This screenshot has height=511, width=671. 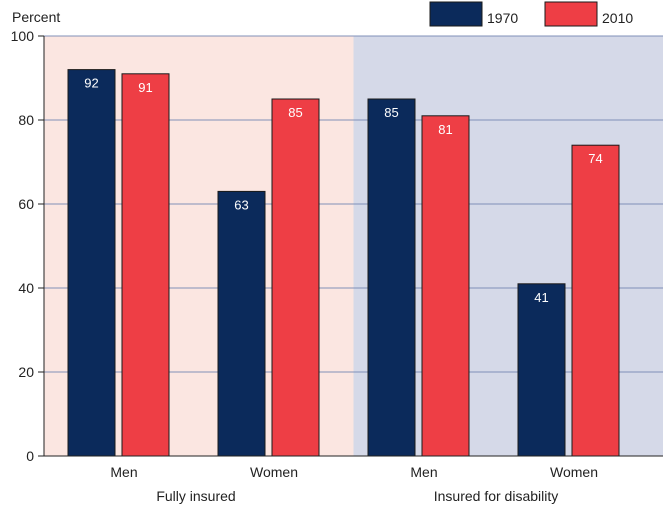 What do you see at coordinates (617, 18) in the screenshot?
I see `legend-label: 2010` at bounding box center [617, 18].